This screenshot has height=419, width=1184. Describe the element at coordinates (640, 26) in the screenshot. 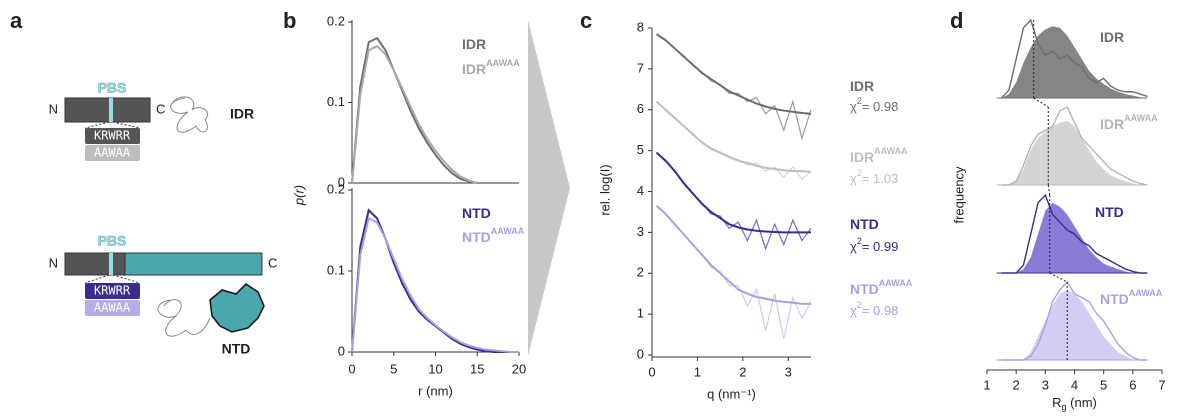

I see `y-tick-label: 8` at that location.